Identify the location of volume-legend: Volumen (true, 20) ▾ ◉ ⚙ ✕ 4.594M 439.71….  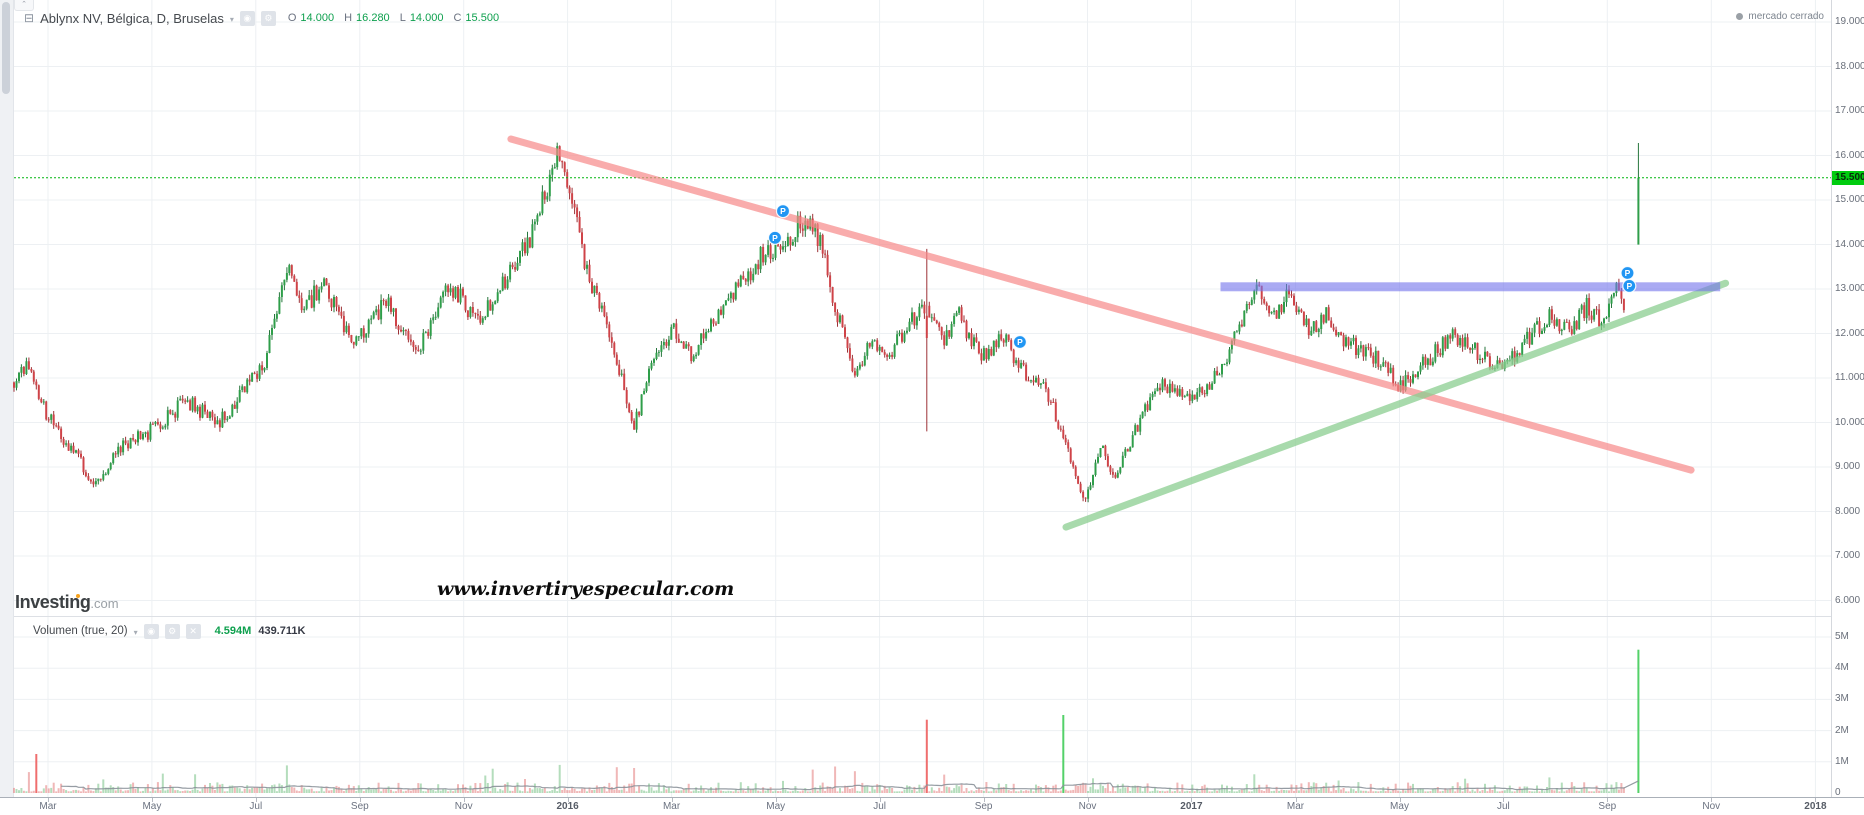
(169, 631).